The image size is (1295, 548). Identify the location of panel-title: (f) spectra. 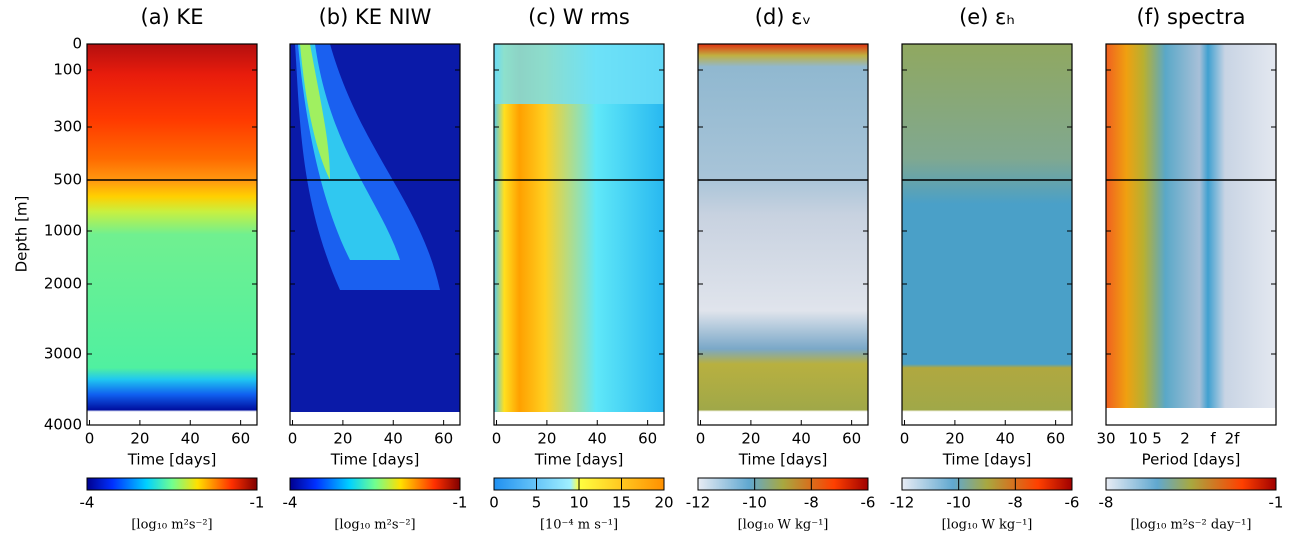
(1191, 17).